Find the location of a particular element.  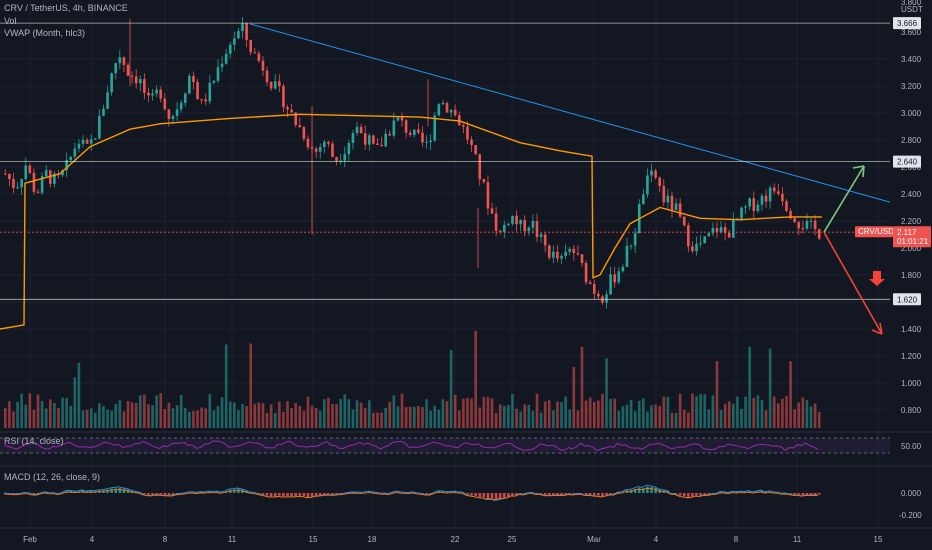

vwap-legend: VWAP (Month, hlc3) is located at coordinates (46, 33).